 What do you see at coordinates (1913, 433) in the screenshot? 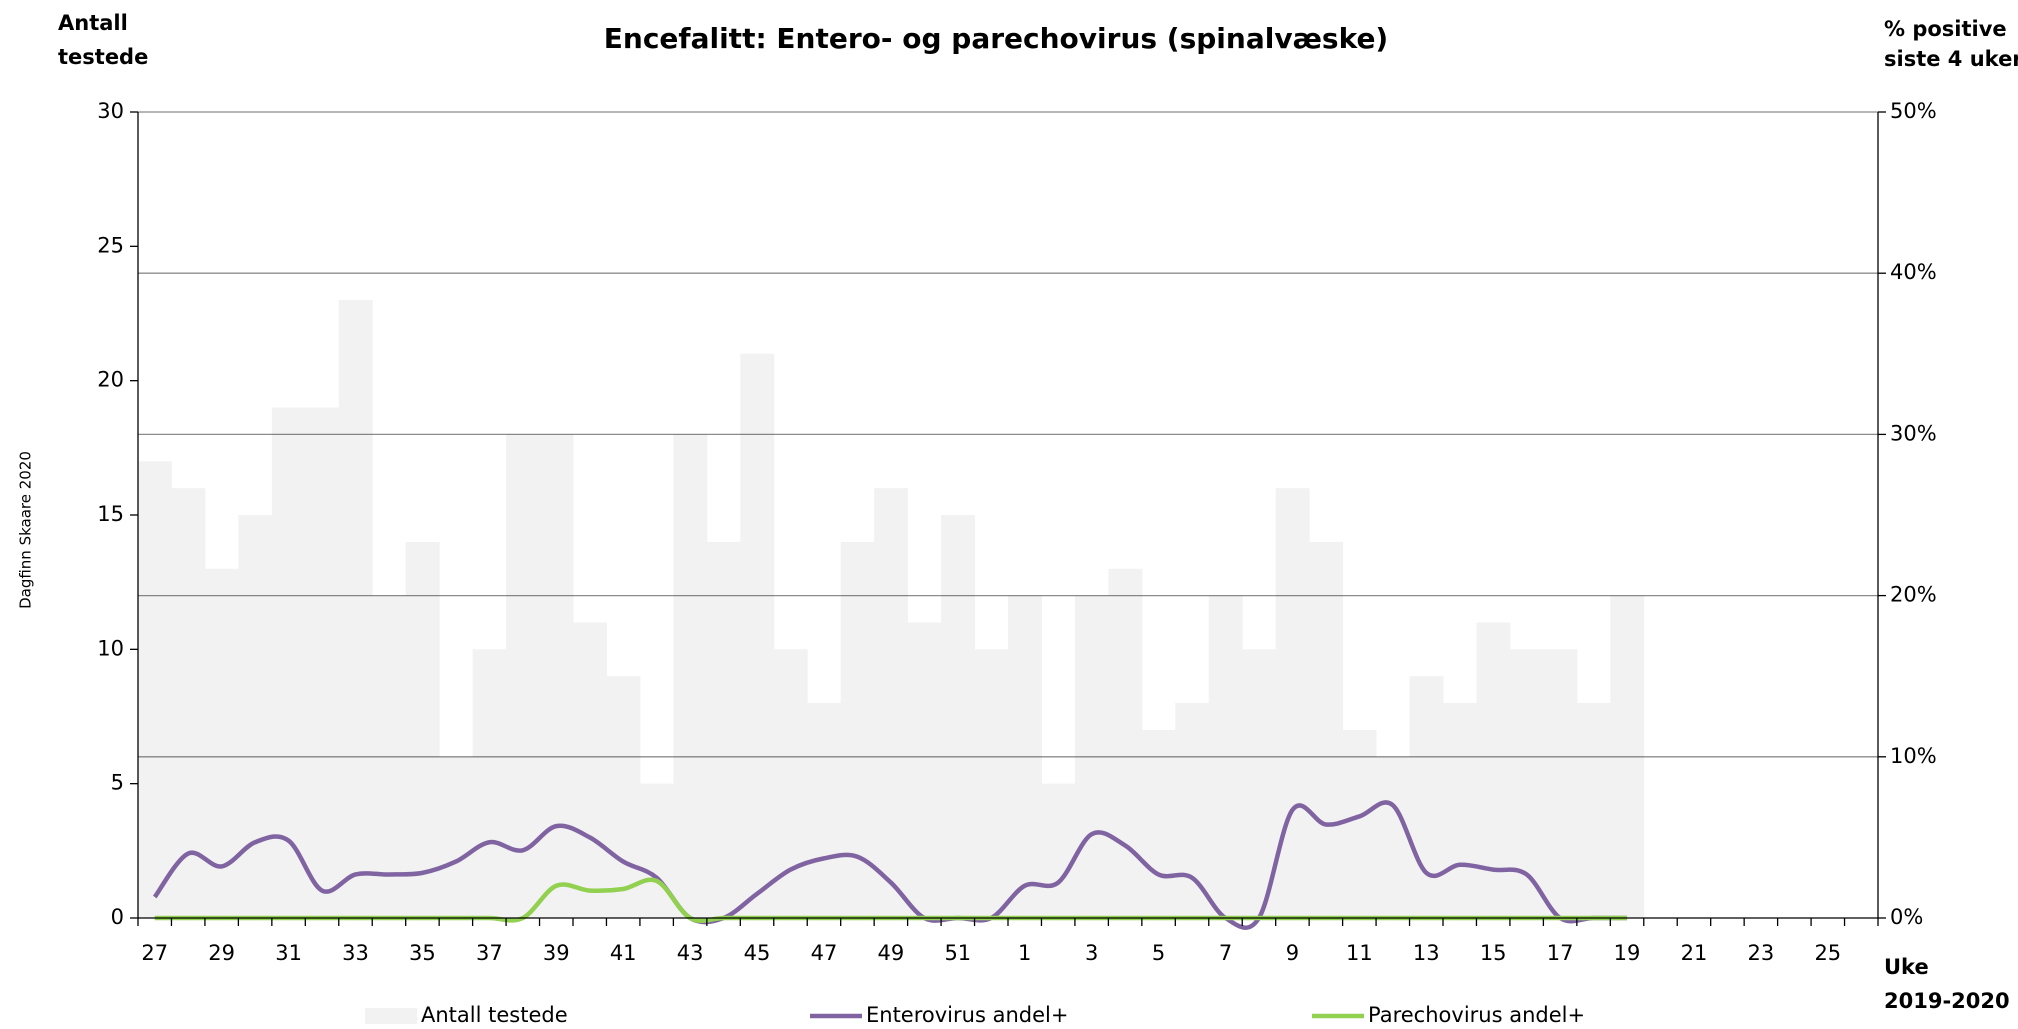
I see `y2-tick-label: 30%` at bounding box center [1913, 433].